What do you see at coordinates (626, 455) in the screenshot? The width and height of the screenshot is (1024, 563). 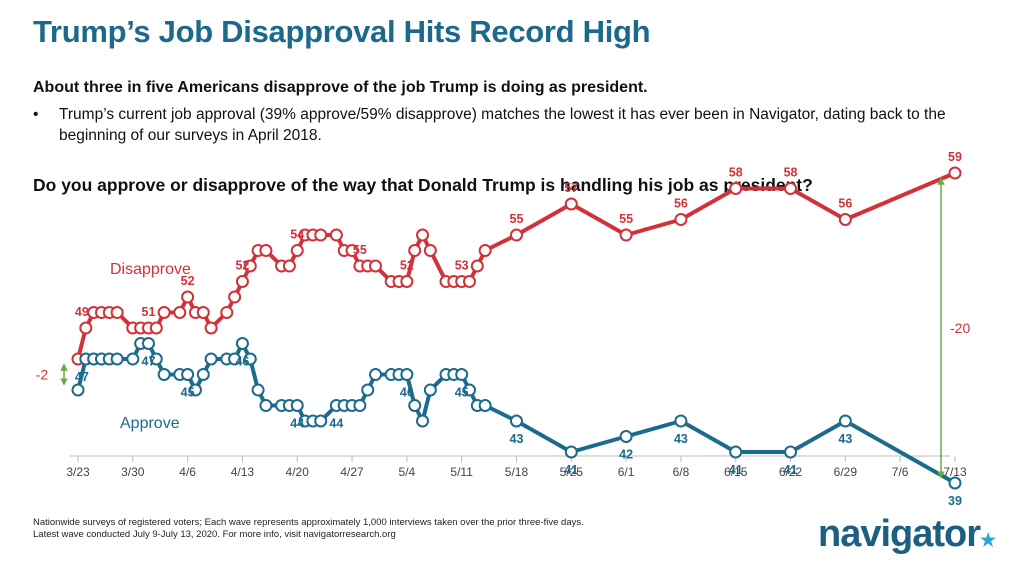 I see `approve-data-label: 42` at bounding box center [626, 455].